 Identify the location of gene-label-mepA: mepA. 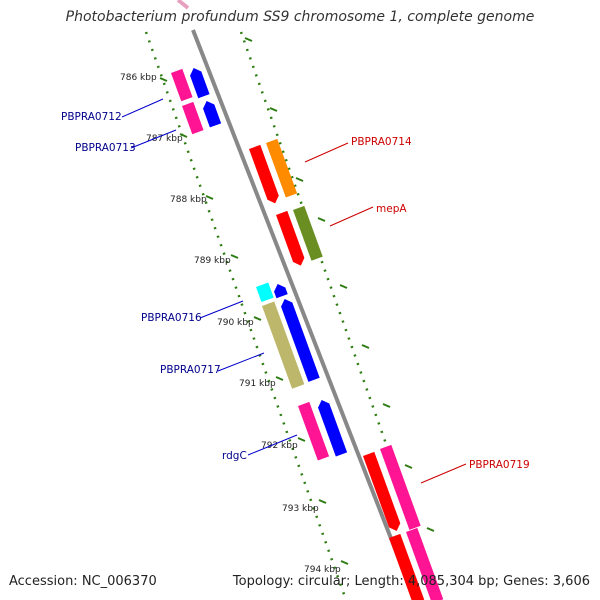
(391, 209).